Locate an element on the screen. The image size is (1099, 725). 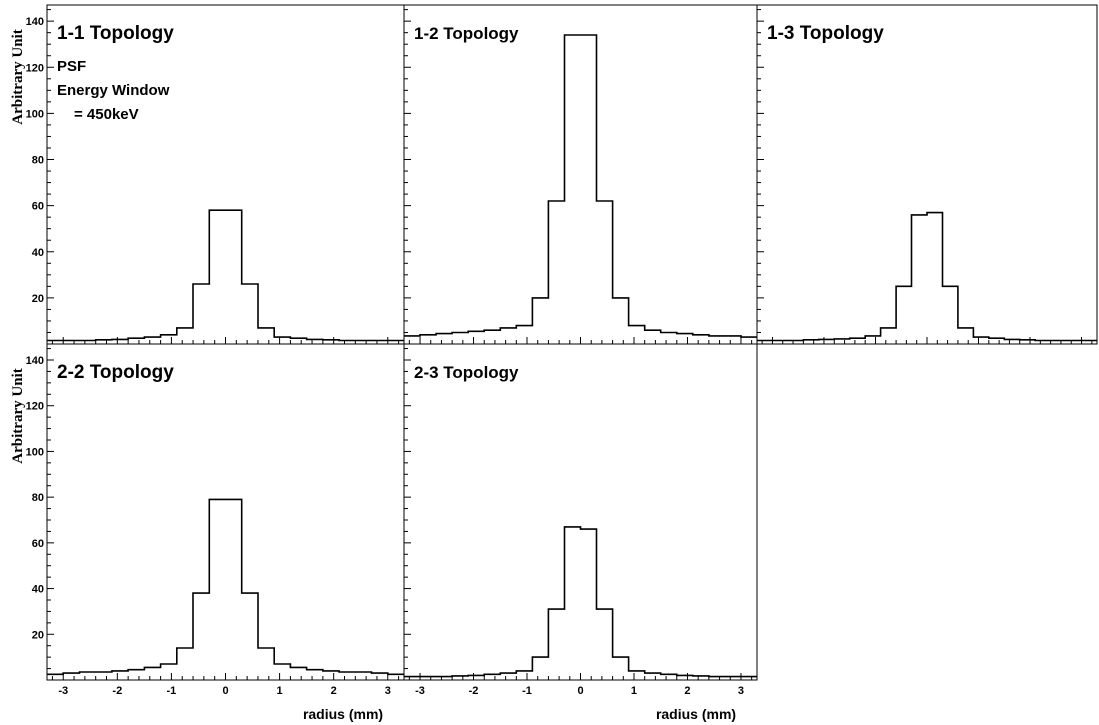
panel-1-3-topology: 1-3 Topology is located at coordinates (927, 174).